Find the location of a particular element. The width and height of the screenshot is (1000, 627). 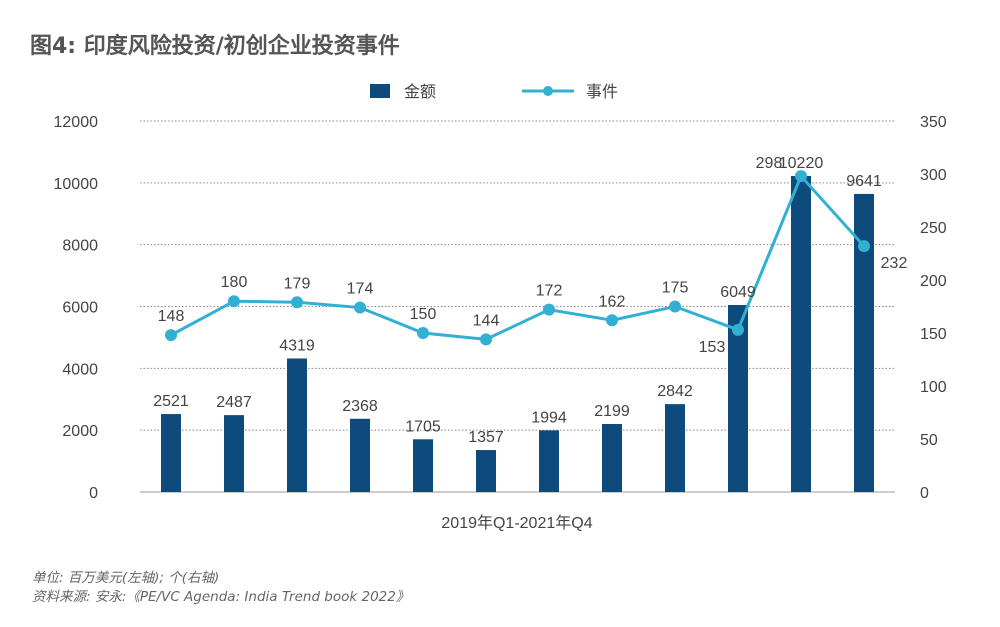

left-tick-label: 2000 is located at coordinates (80, 431).